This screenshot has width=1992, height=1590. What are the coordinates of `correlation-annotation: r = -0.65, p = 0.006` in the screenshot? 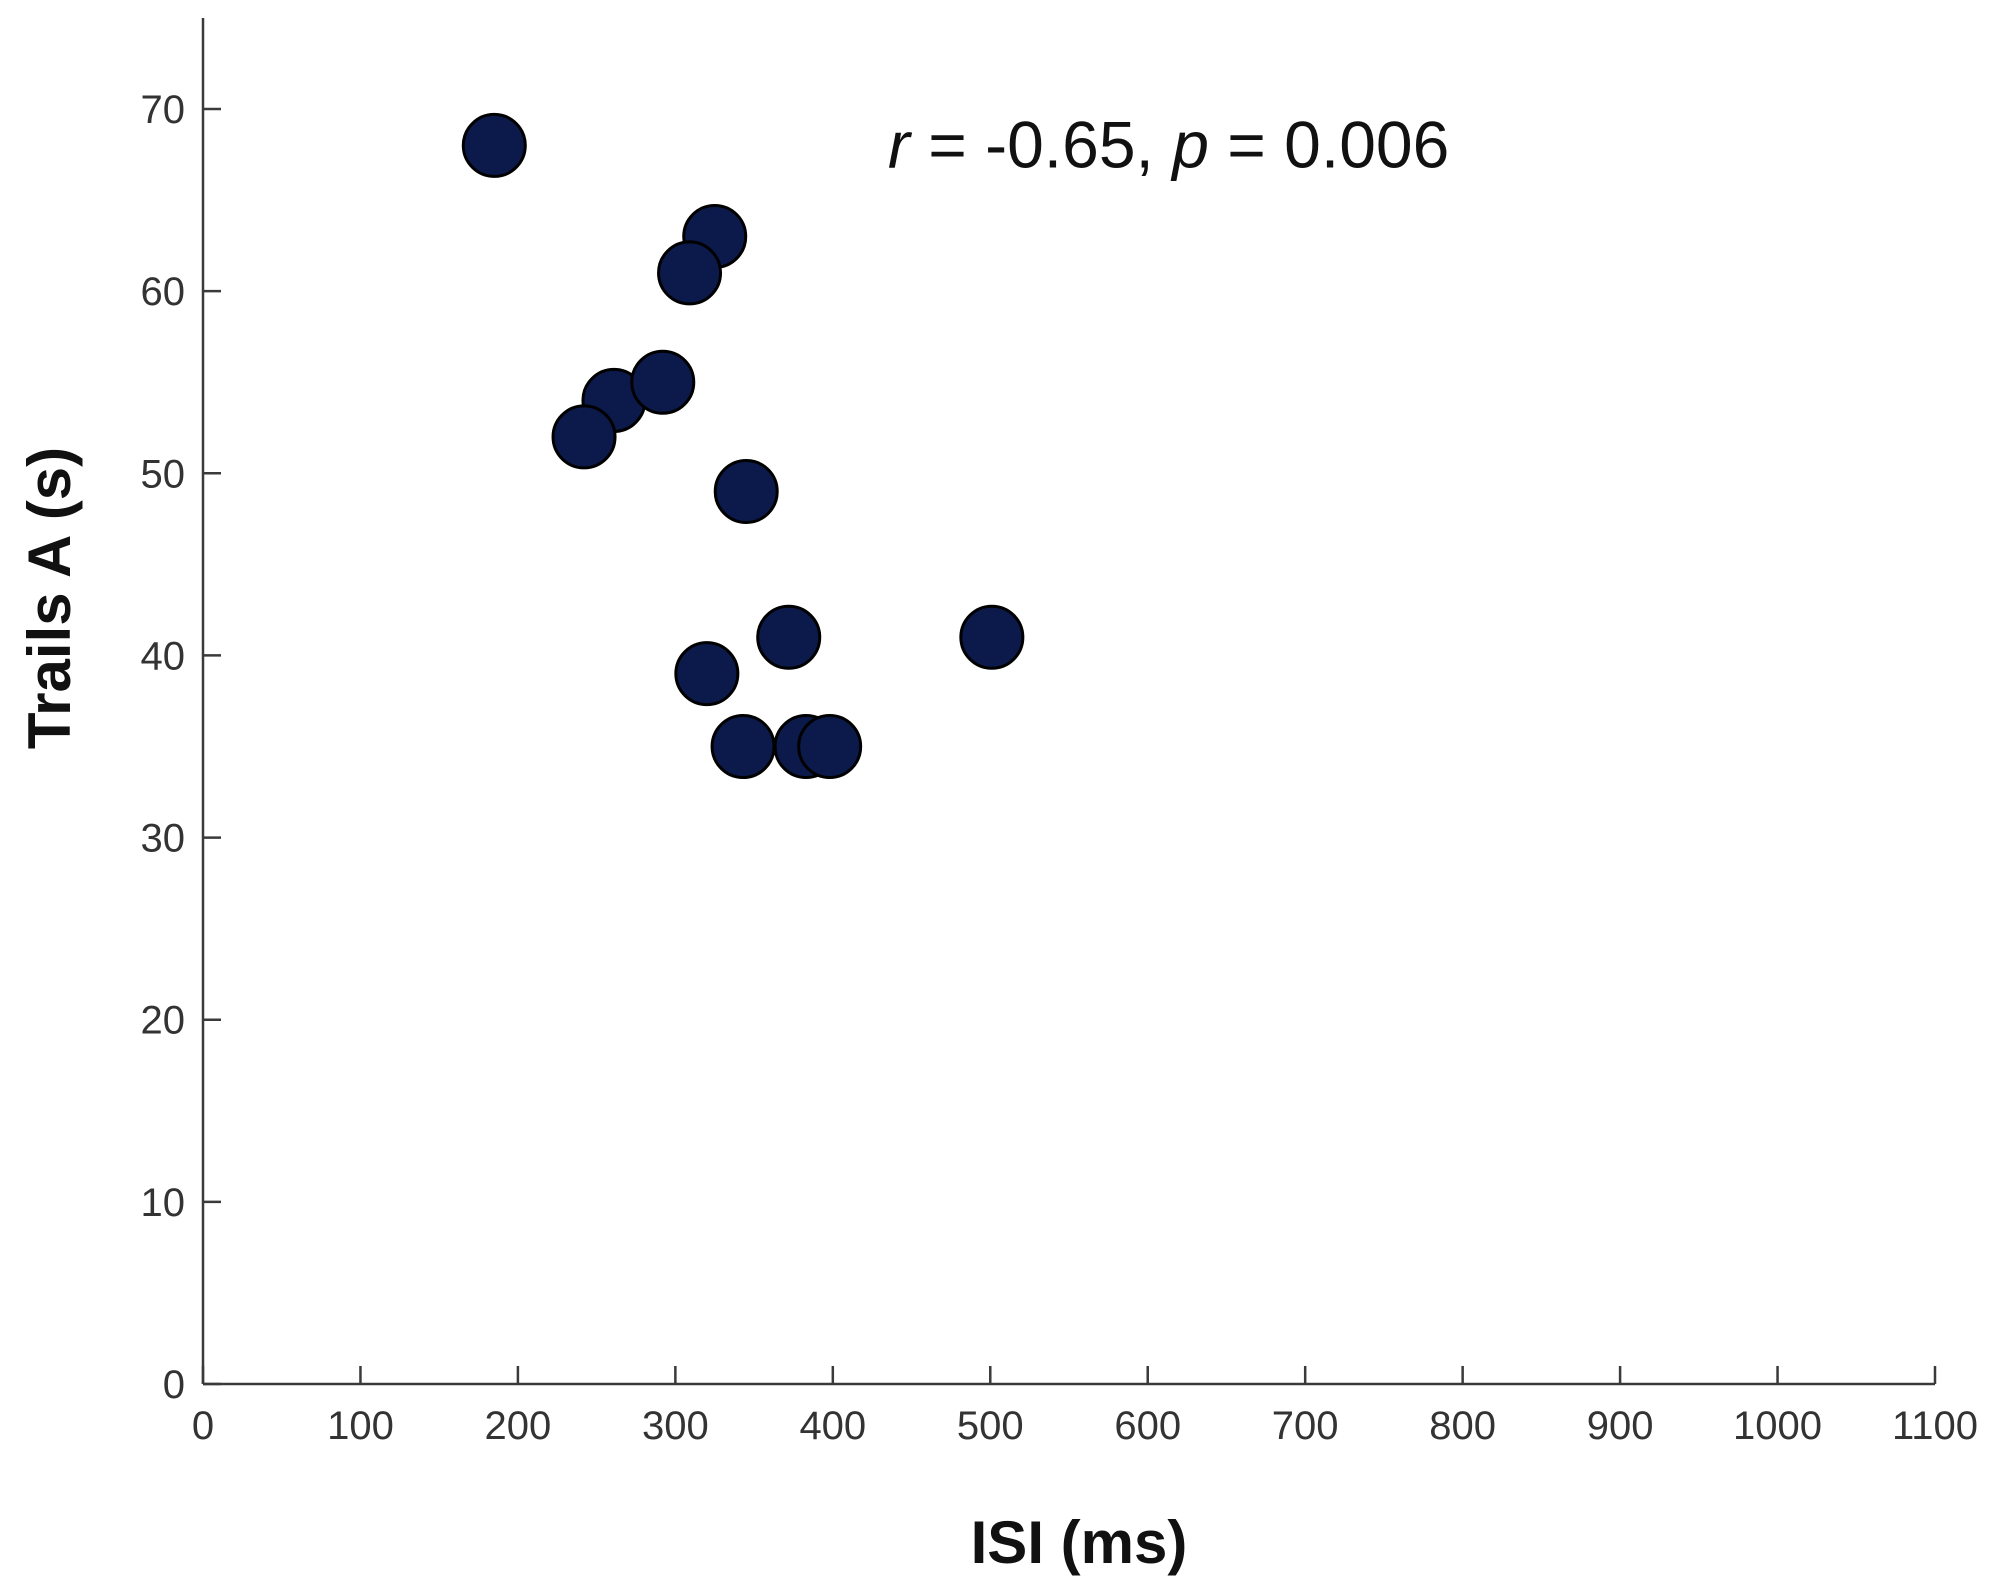 It's located at (1168, 144).